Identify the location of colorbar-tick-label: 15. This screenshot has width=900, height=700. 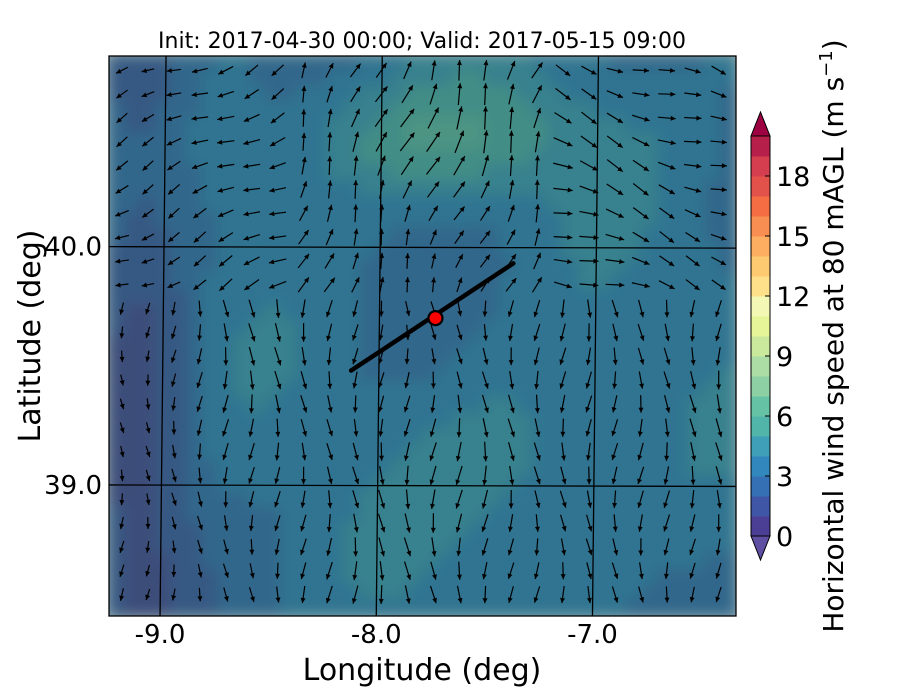
(793, 237).